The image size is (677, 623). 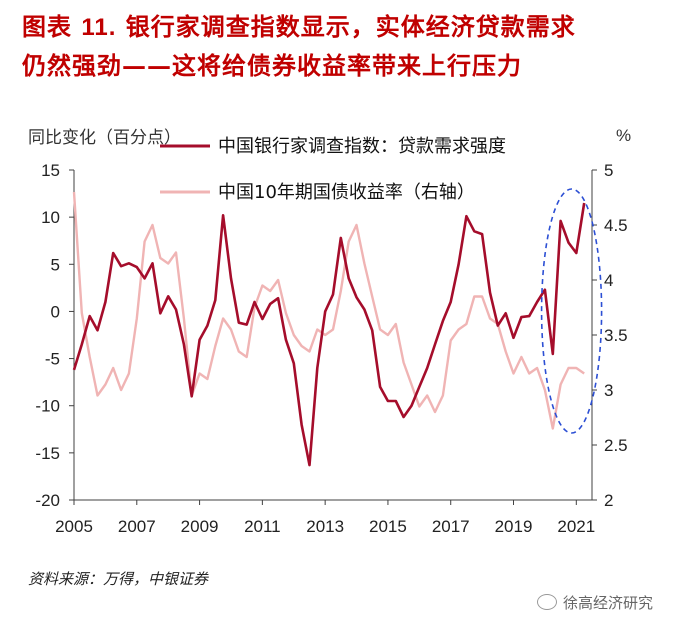 What do you see at coordinates (47, 500) in the screenshot?
I see `left-tick-label: -20` at bounding box center [47, 500].